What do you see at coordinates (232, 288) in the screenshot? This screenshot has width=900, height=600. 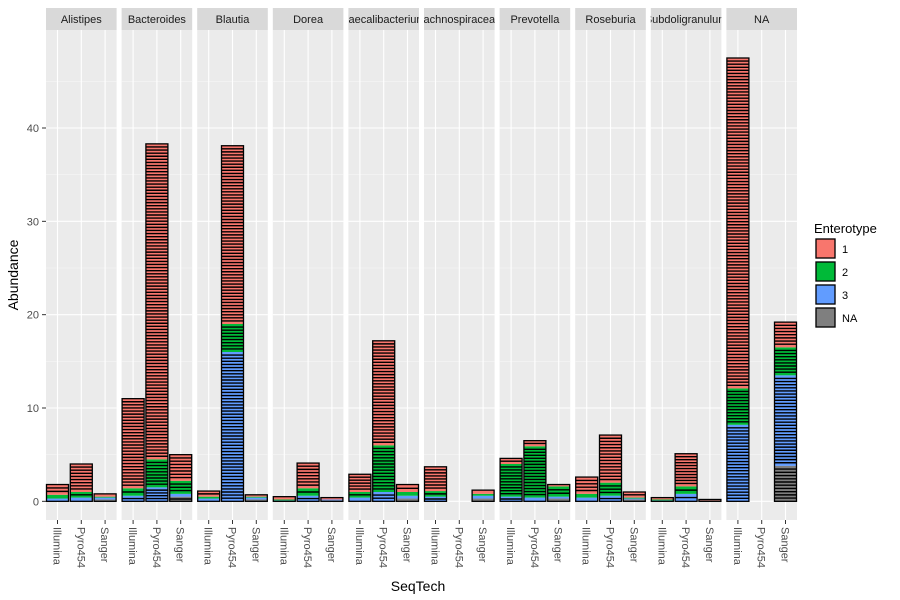 I see `facet-panel: Blautia Illumina Pyro454 Sanger` at bounding box center [232, 288].